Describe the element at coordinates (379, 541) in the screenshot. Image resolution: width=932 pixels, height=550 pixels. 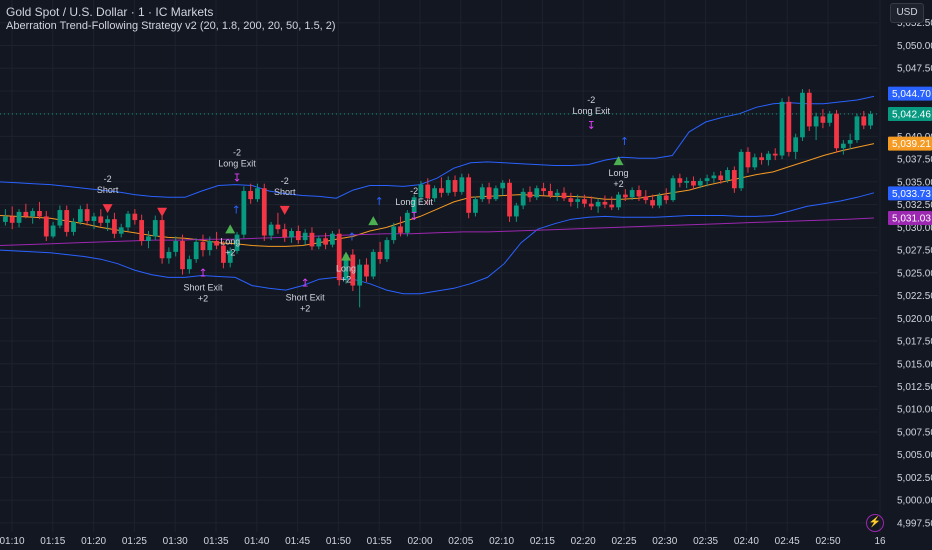
I see `x-tick-label: 01:55` at that location.